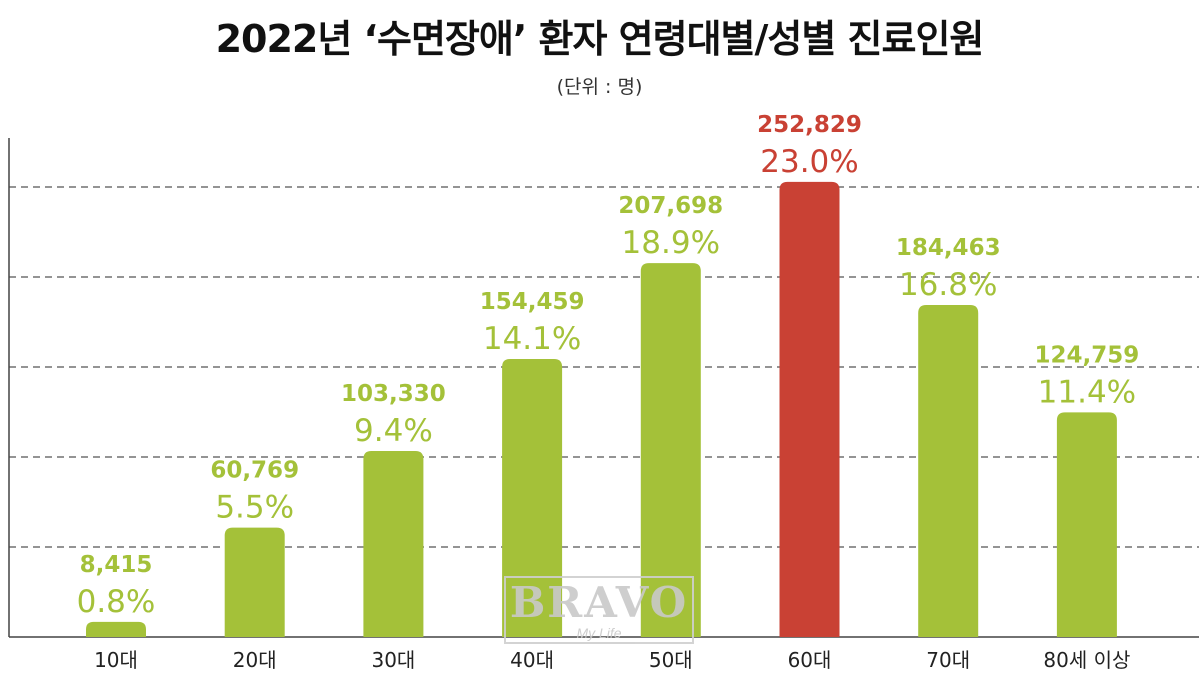  Describe the element at coordinates (1087, 355) in the screenshot. I see `value-label-8: 124,759` at that location.